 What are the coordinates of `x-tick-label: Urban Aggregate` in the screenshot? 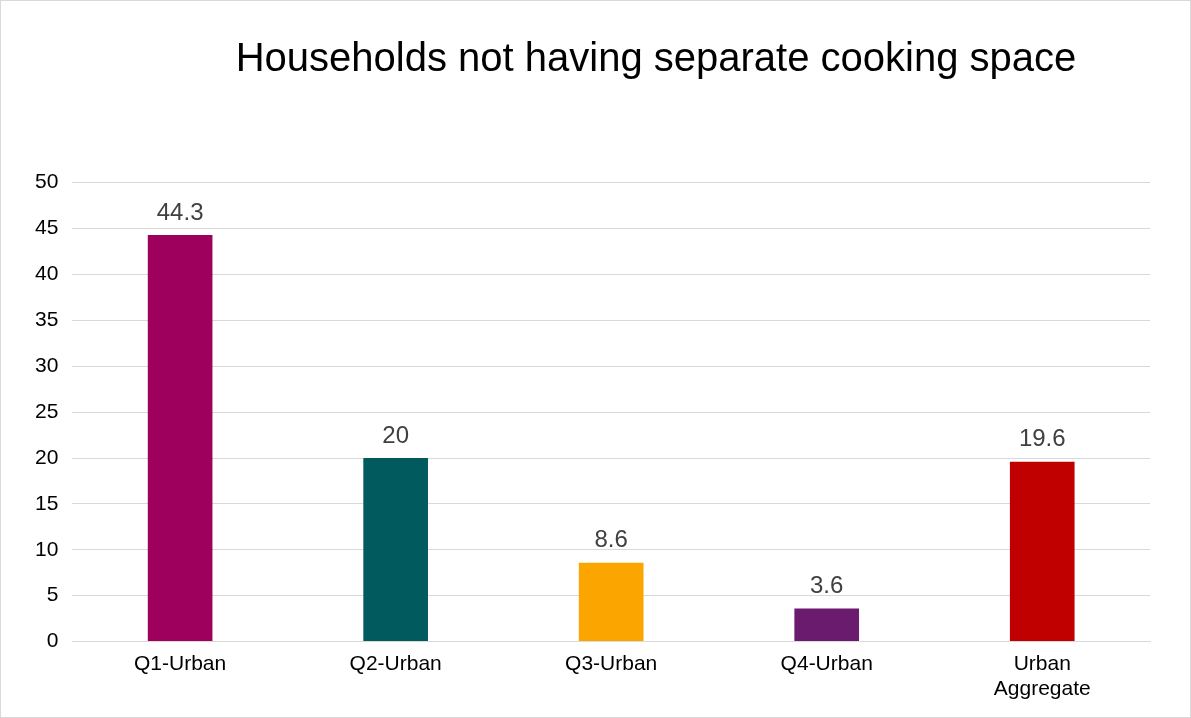 It's located at (1042, 675).